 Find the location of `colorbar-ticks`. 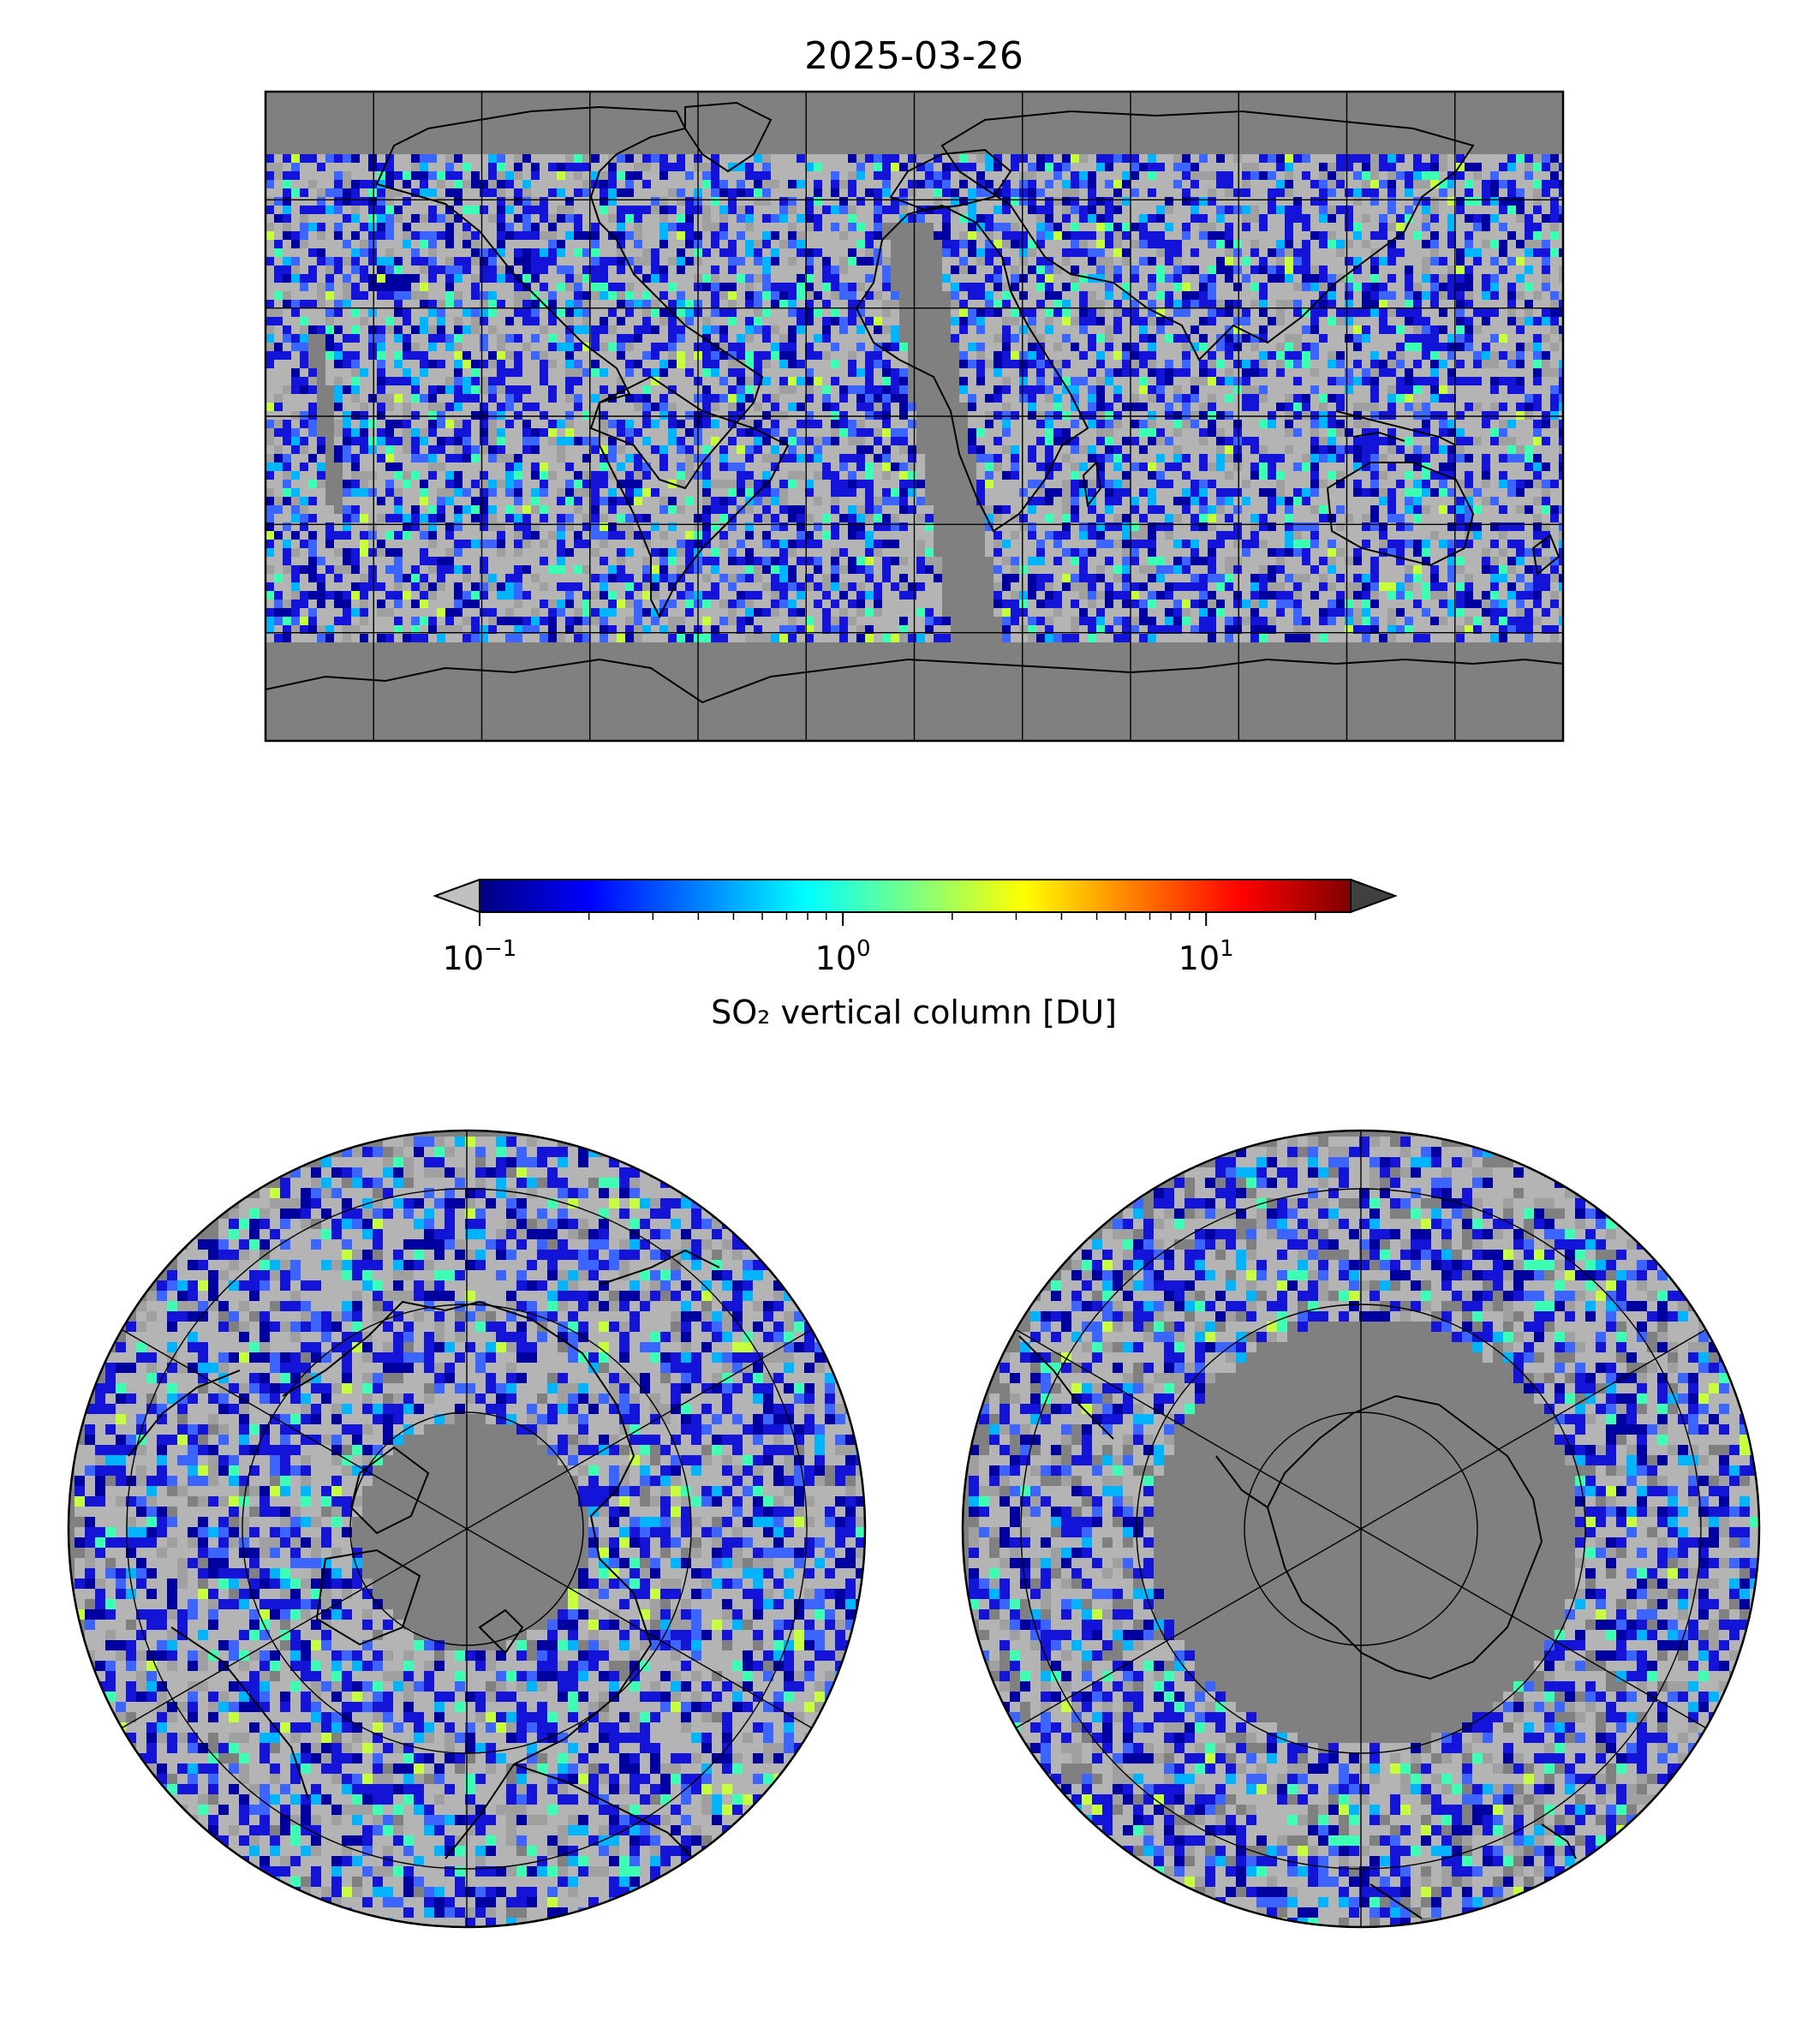

colorbar-ticks is located at coordinates (897, 919).